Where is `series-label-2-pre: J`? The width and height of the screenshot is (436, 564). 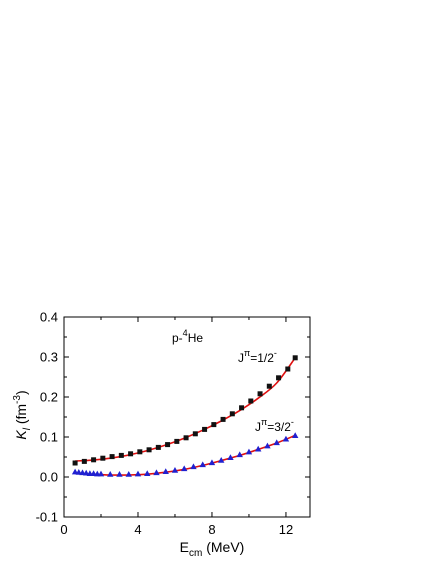
series-label-2-pre: J is located at coordinates (258, 427).